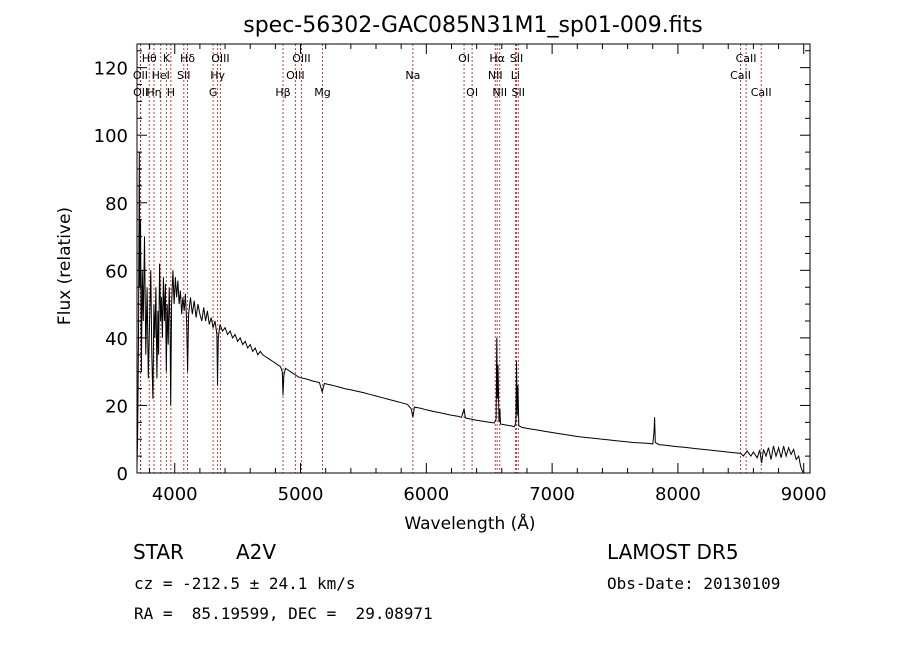 The image size is (900, 649). What do you see at coordinates (322, 92) in the screenshot?
I see `spectral-line-label: Mg` at bounding box center [322, 92].